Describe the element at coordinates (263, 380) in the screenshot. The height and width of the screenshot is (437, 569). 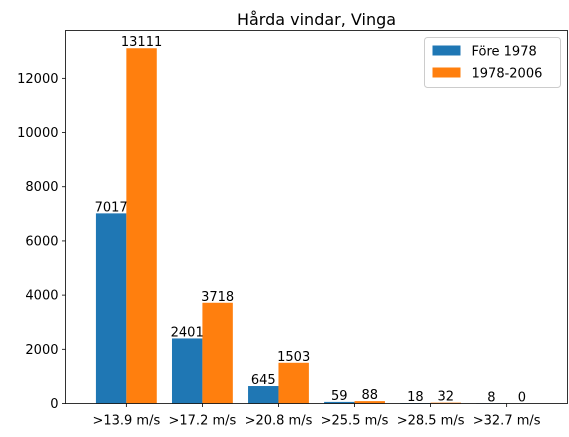
I see `data-label: 645` at that location.